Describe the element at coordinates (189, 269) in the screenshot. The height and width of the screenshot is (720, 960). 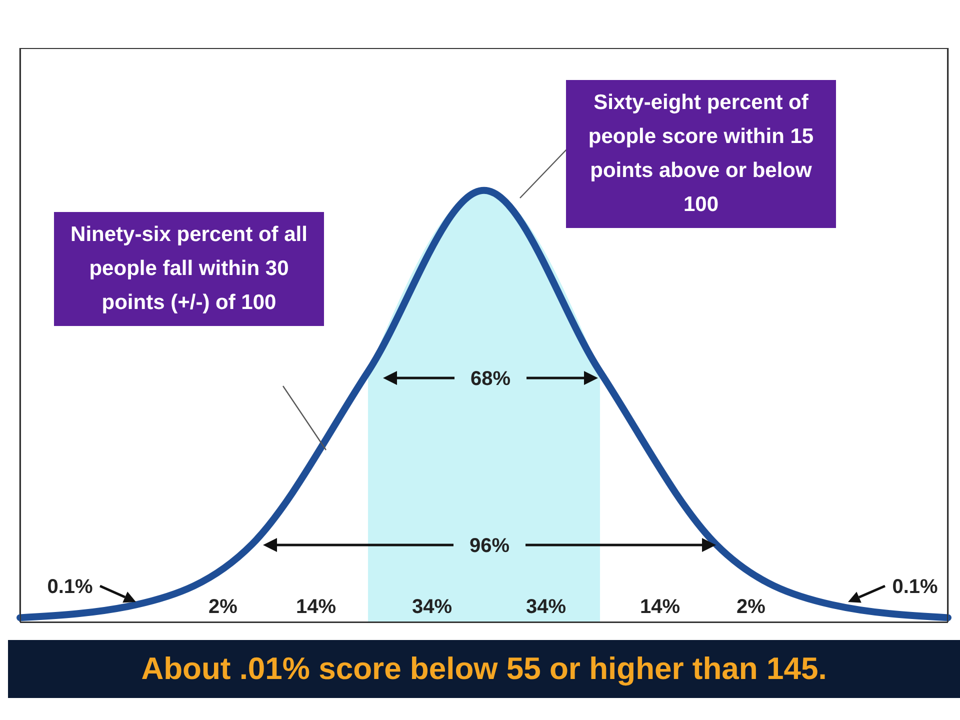
I see `annotation: Ninety-six percent of all people fall within 30 points (+/-) of 100` at that location.